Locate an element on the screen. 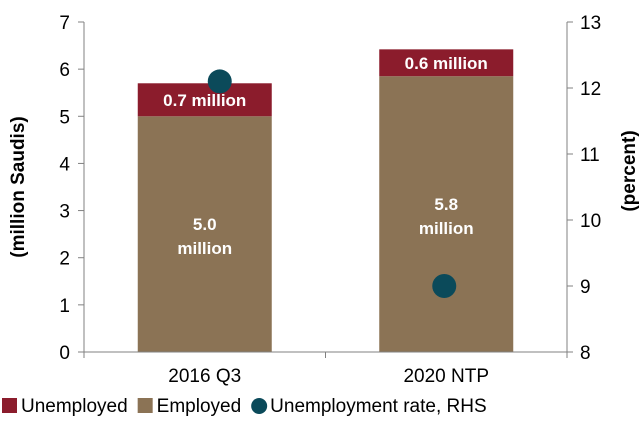 This screenshot has width=643, height=427. bar-label-employed-2: 5.8 million is located at coordinates (446, 216).